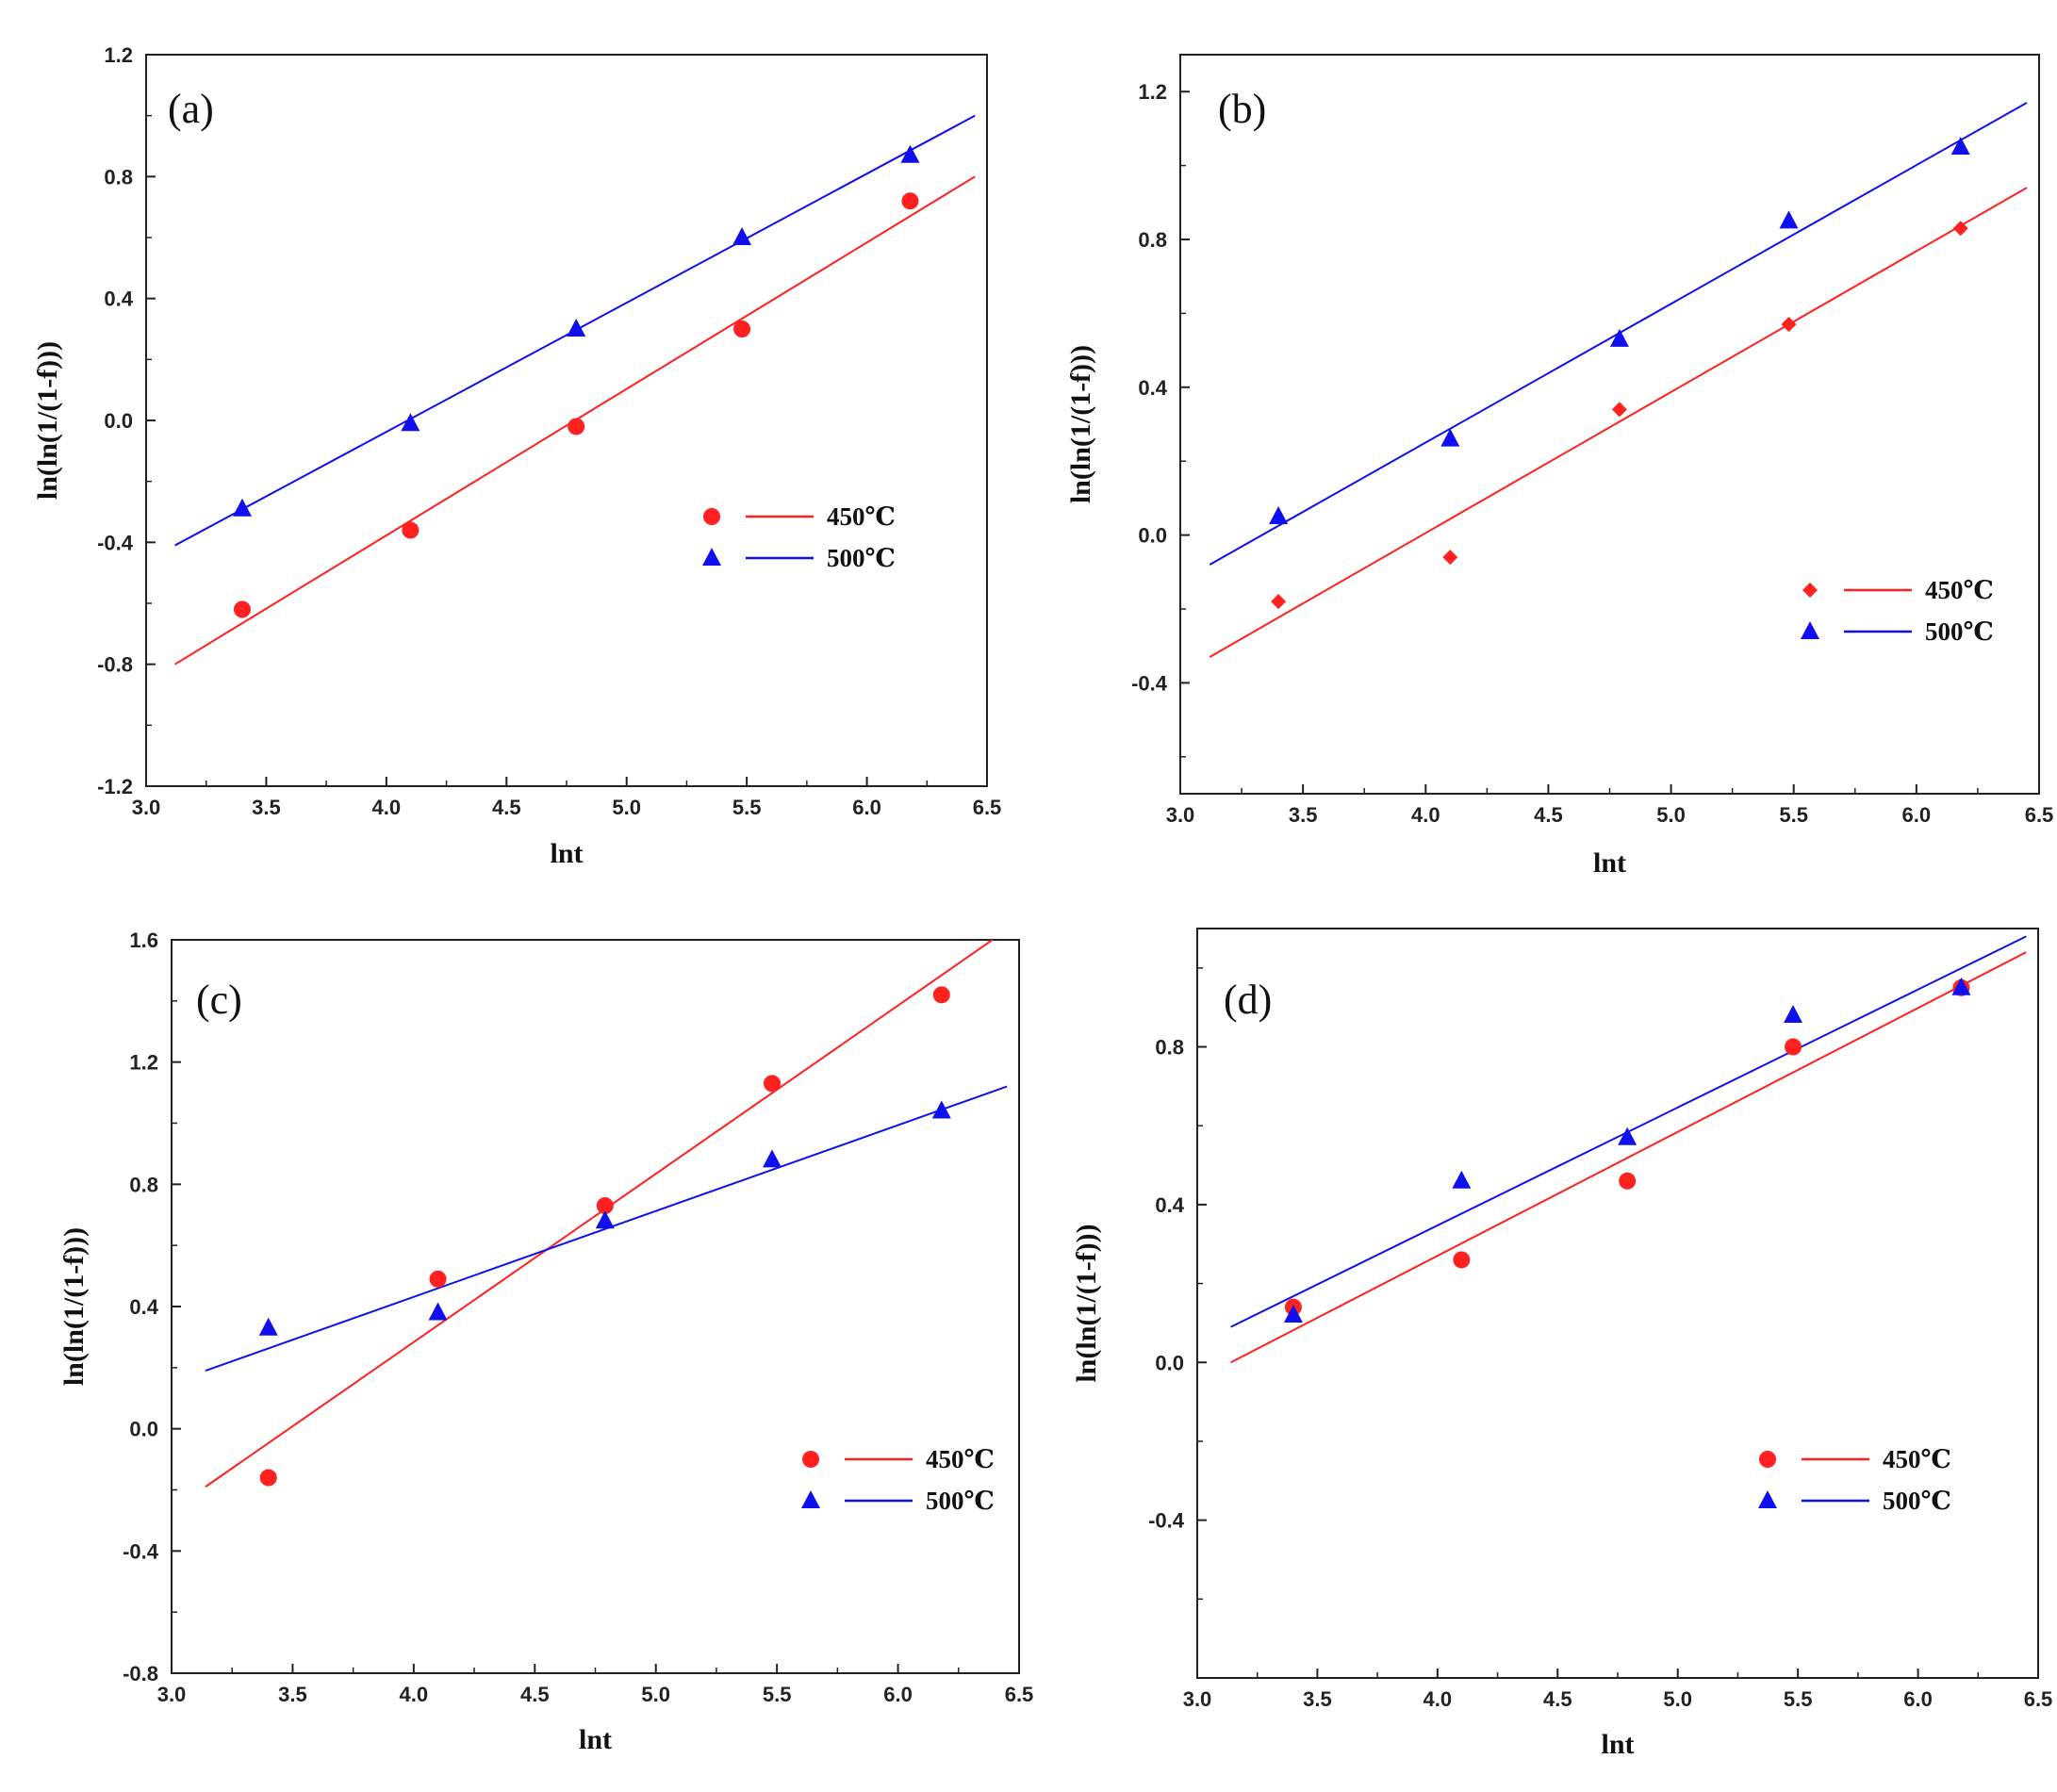 Image resolution: width=2057 pixels, height=1792 pixels. Describe the element at coordinates (219, 1000) in the screenshot. I see `panel-label: (c)` at that location.